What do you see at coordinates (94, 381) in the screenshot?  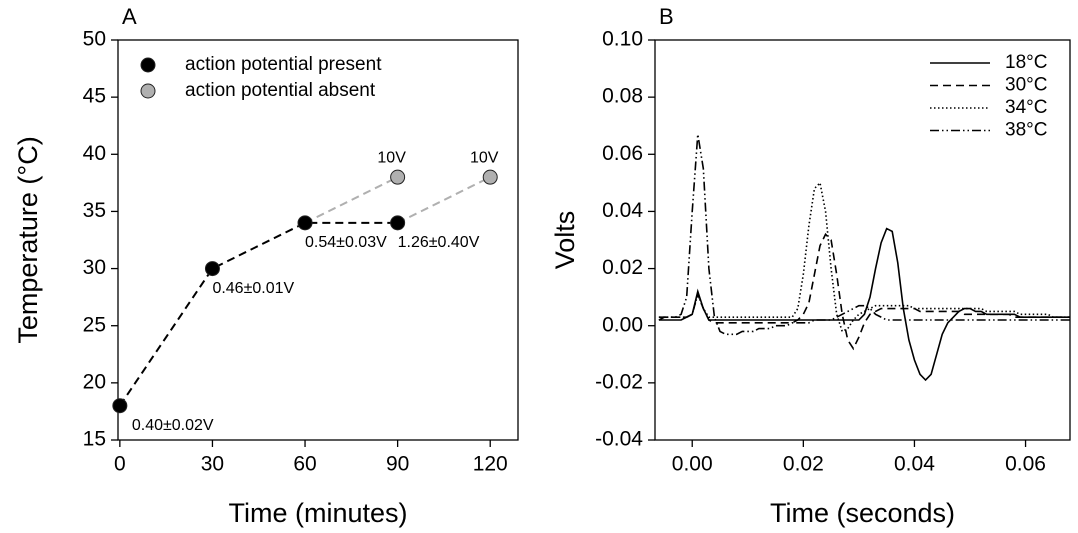 I see `y-tick-label: 20` at bounding box center [94, 381].